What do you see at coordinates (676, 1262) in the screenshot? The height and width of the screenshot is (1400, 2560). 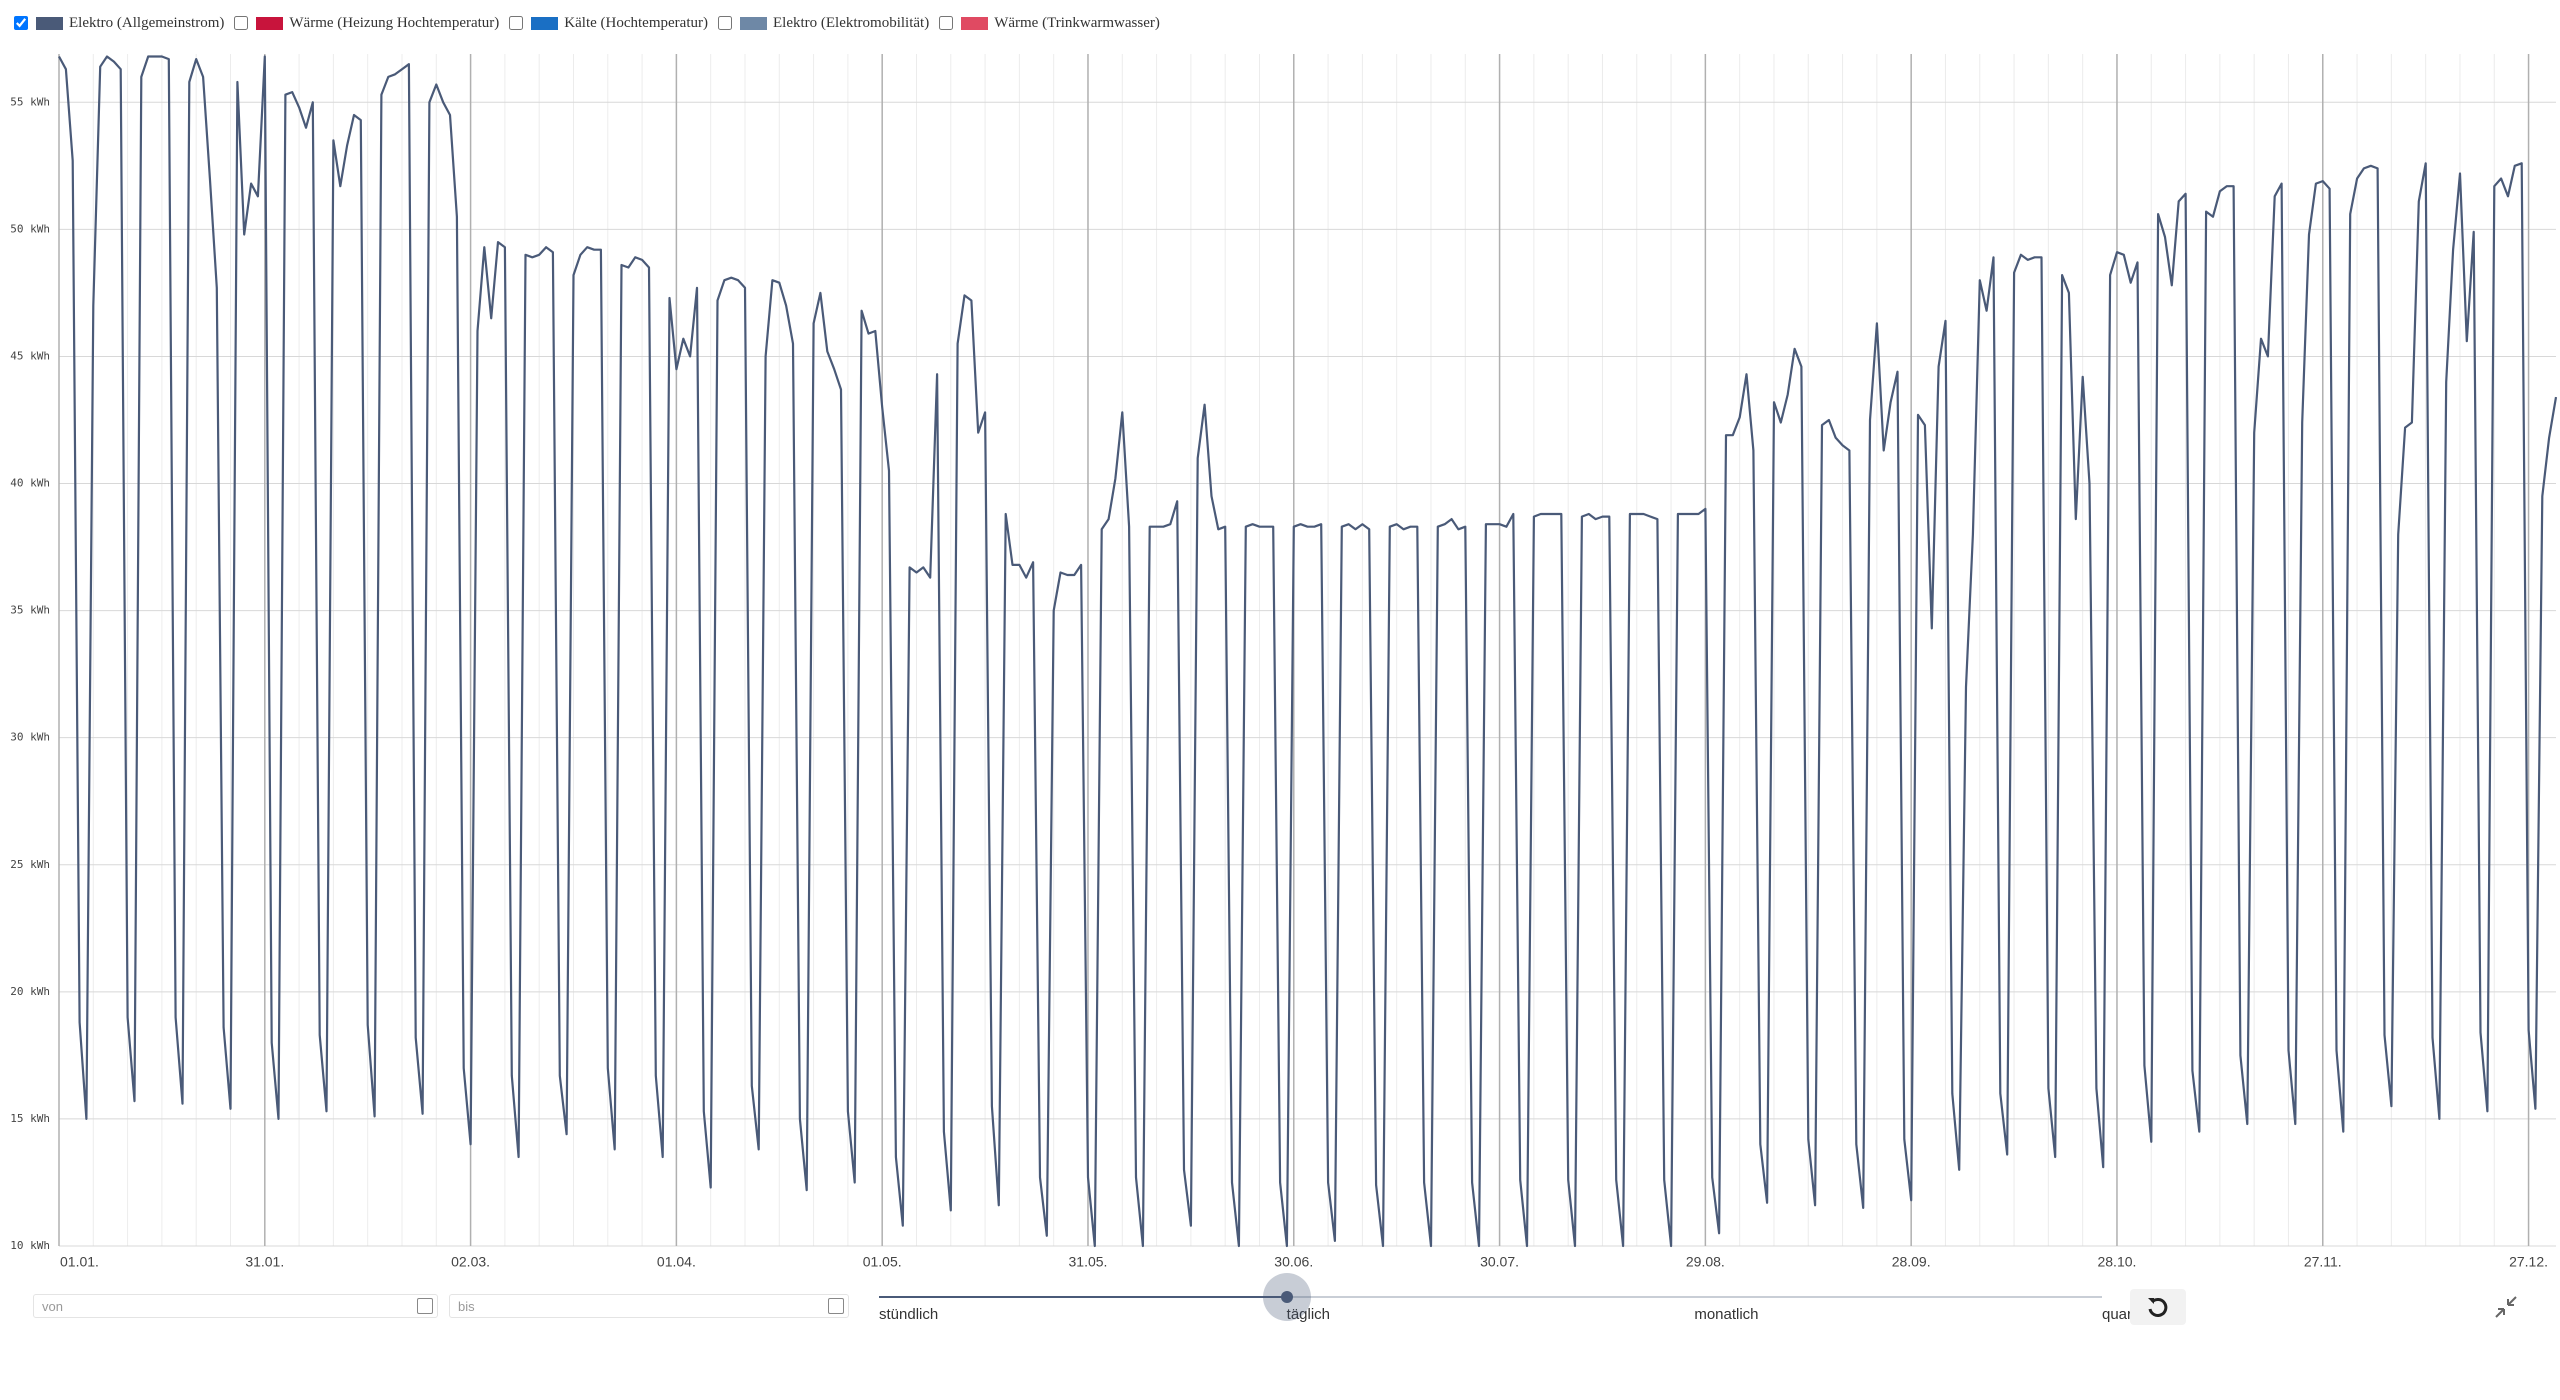 I see `x-tick-label: 01.04.` at bounding box center [676, 1262].